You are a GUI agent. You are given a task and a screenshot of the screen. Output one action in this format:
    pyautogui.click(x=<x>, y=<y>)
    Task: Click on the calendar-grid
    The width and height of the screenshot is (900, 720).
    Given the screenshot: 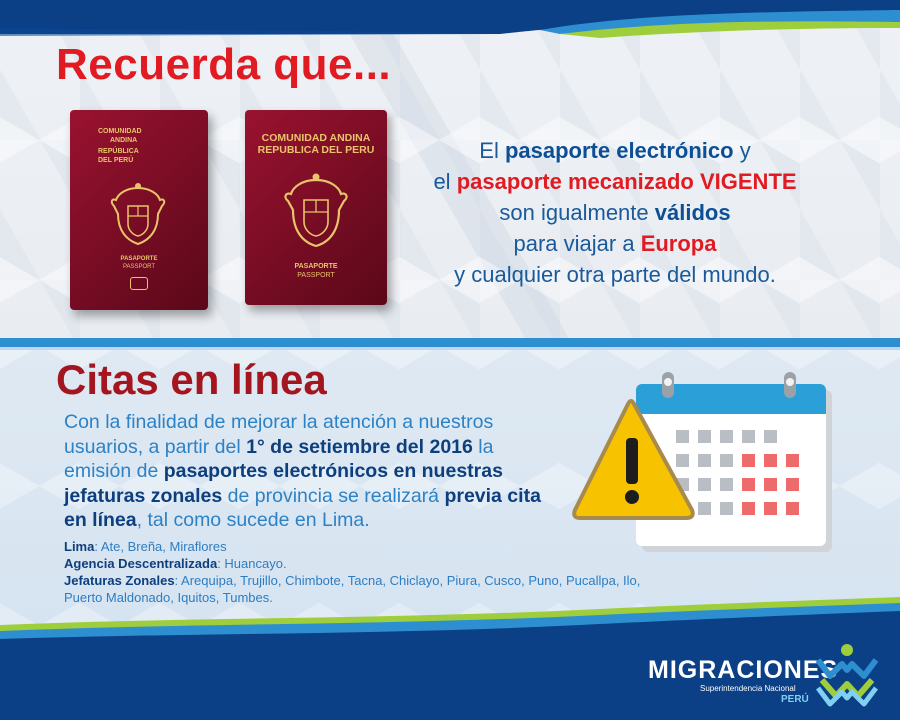 What is the action you would take?
    pyautogui.click(x=737, y=472)
    